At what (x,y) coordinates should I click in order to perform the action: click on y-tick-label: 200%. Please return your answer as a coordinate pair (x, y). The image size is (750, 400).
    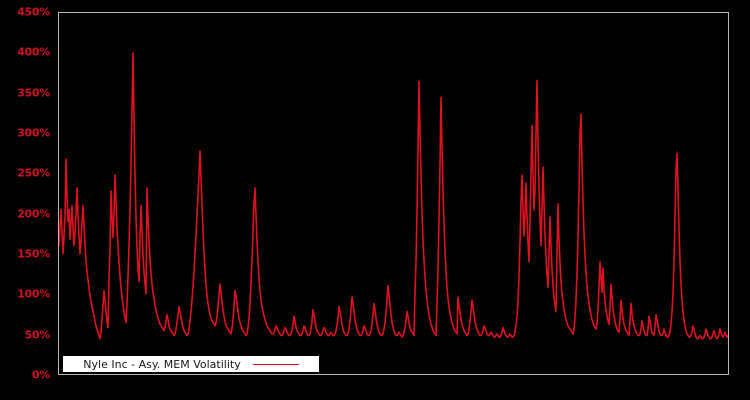
    Looking at the image, I should click on (33, 214).